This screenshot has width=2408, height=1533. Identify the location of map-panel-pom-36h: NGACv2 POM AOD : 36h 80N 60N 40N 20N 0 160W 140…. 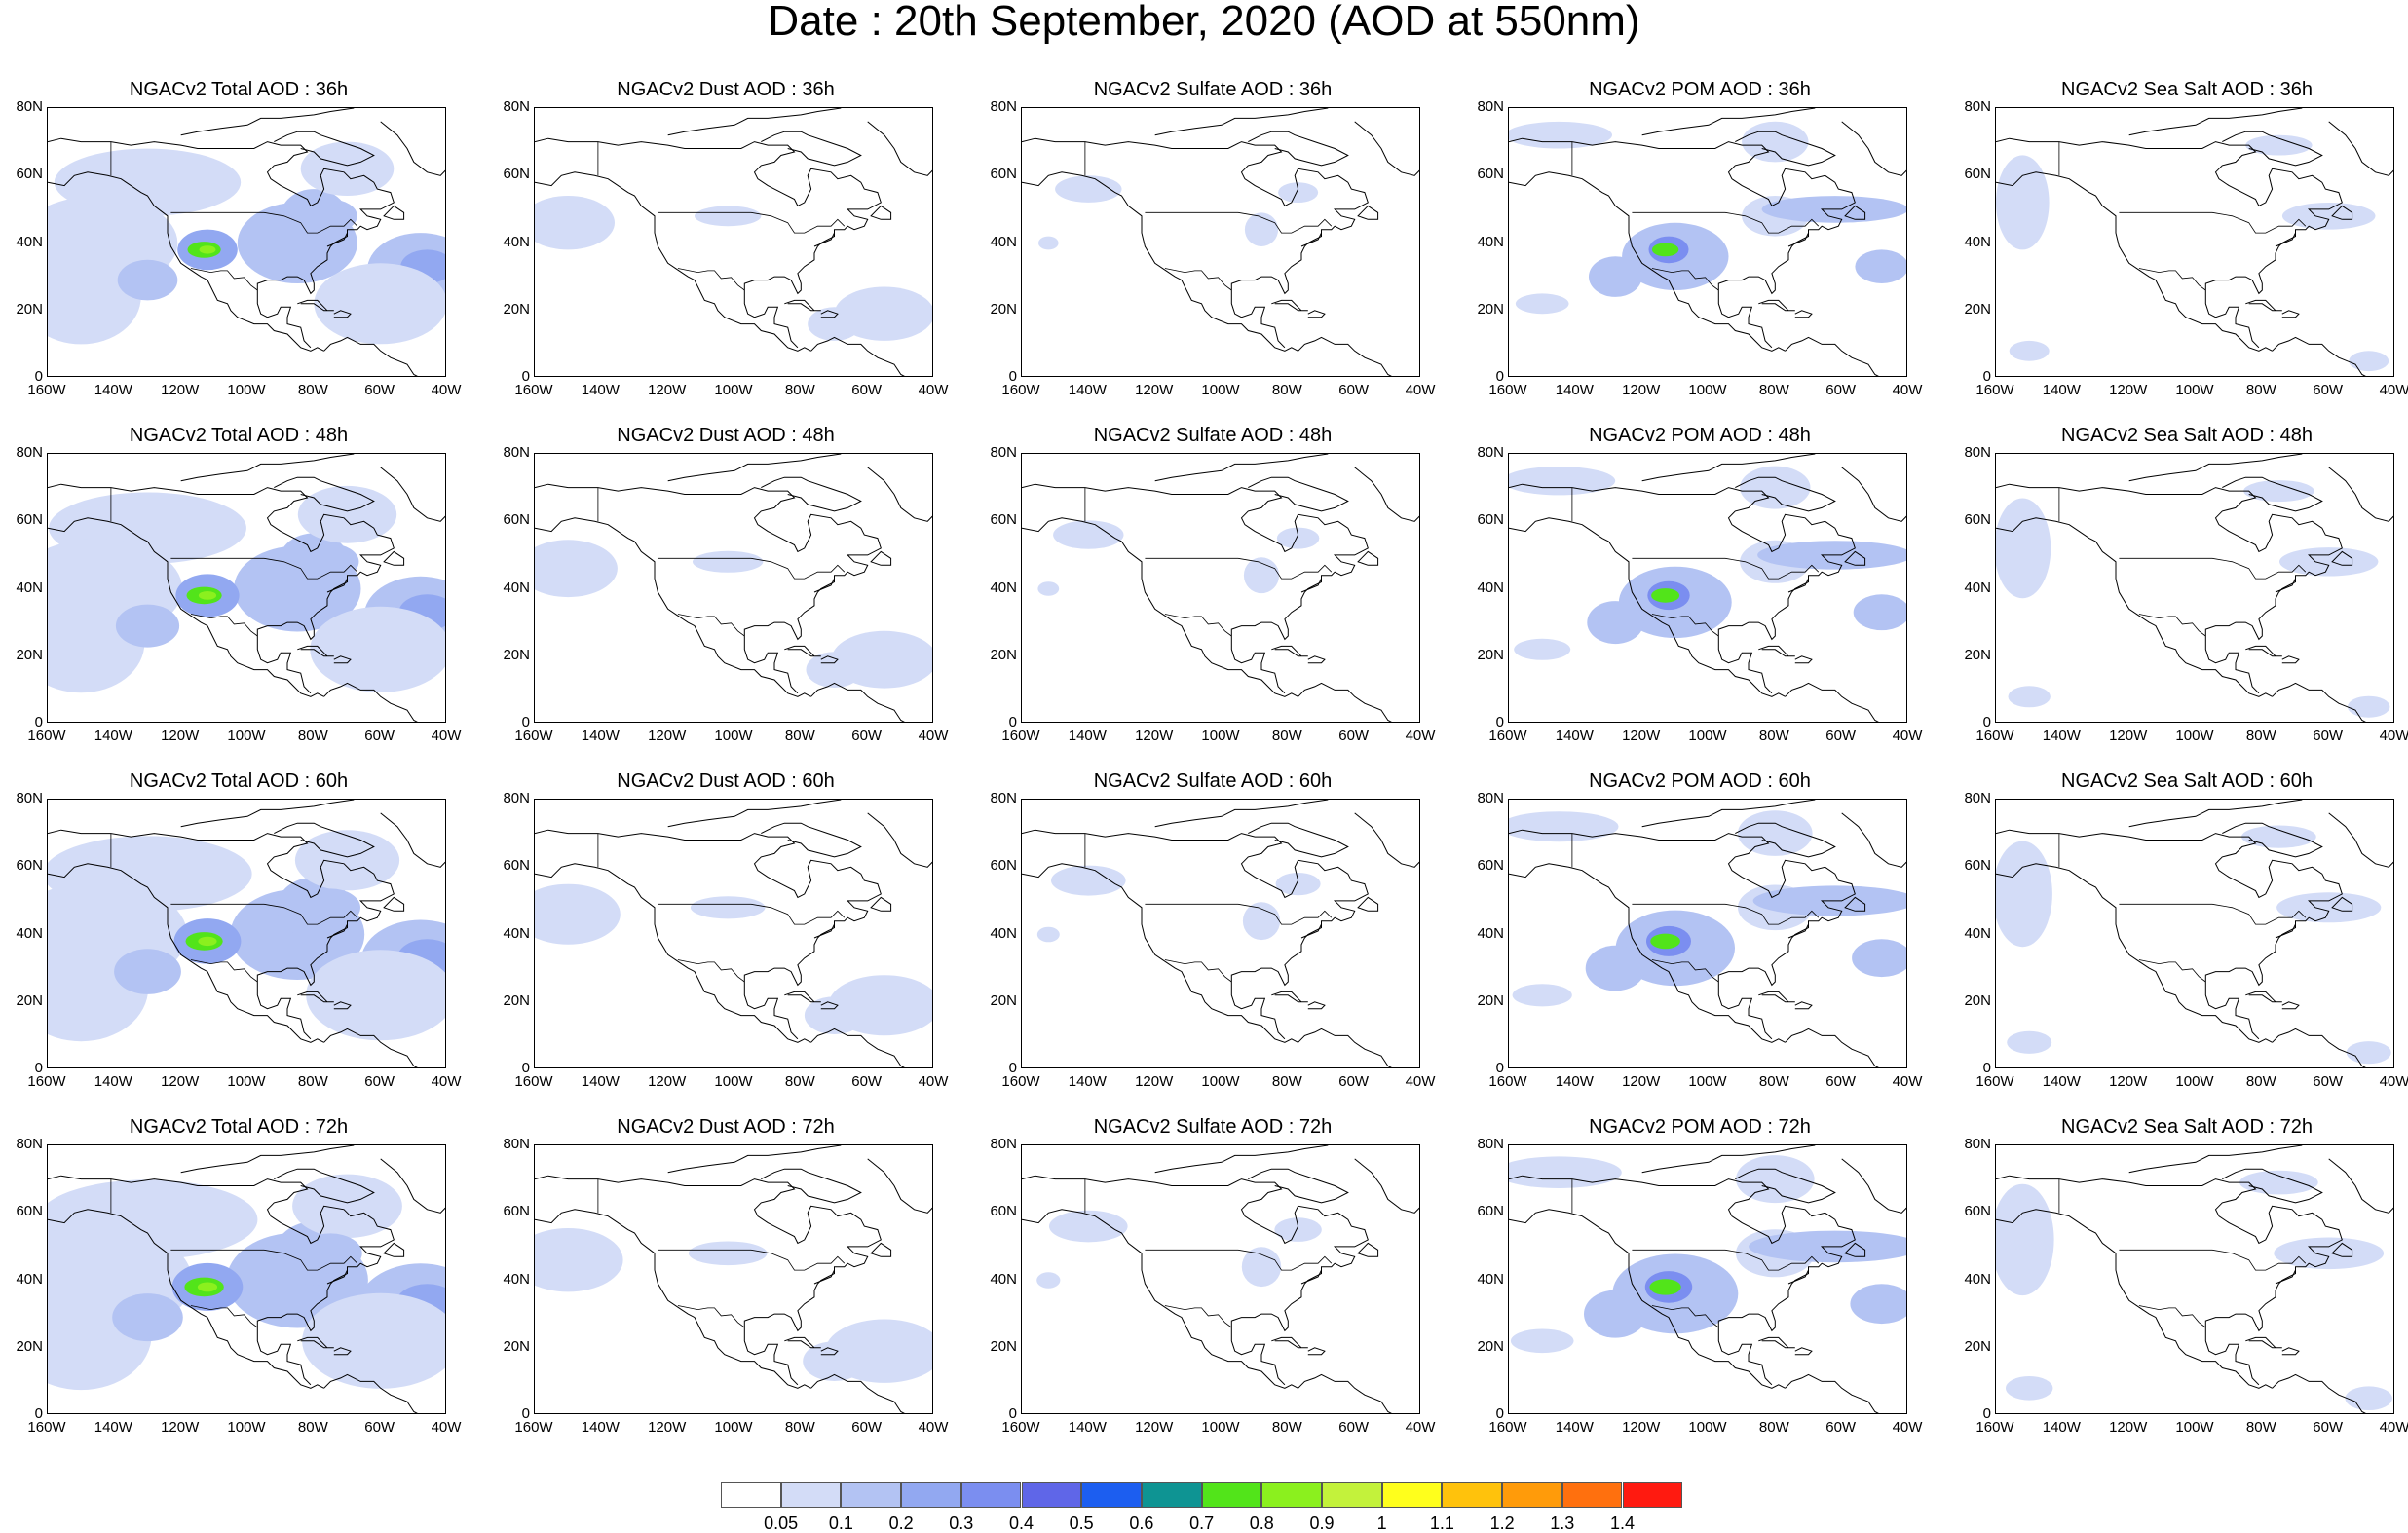
(1699, 255).